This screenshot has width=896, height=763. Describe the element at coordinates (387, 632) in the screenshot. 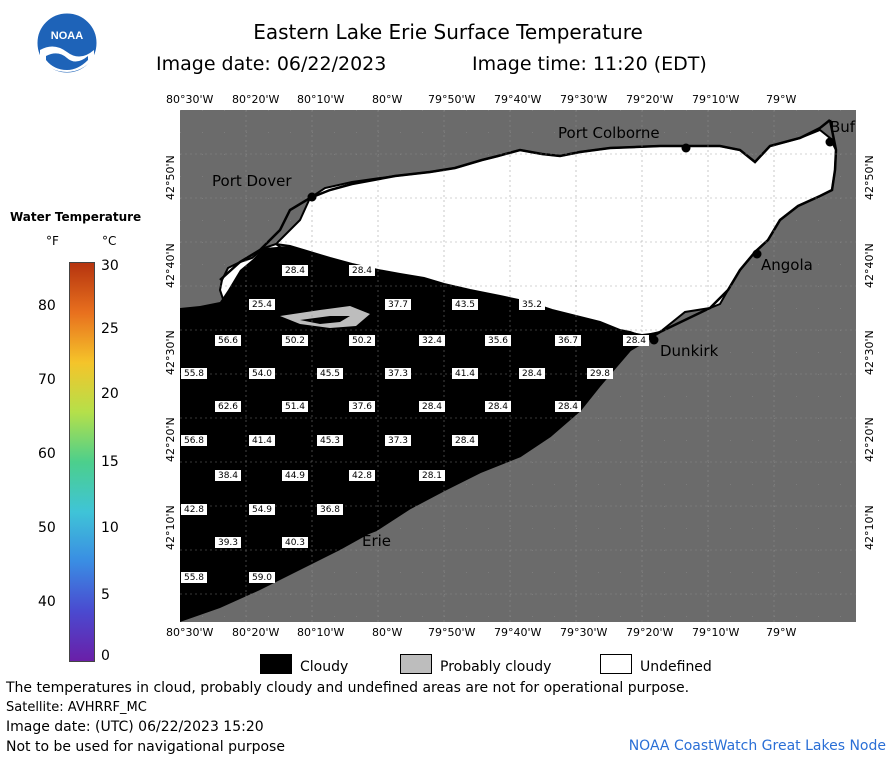

I see `lon-label-bottom: 80°W` at that location.